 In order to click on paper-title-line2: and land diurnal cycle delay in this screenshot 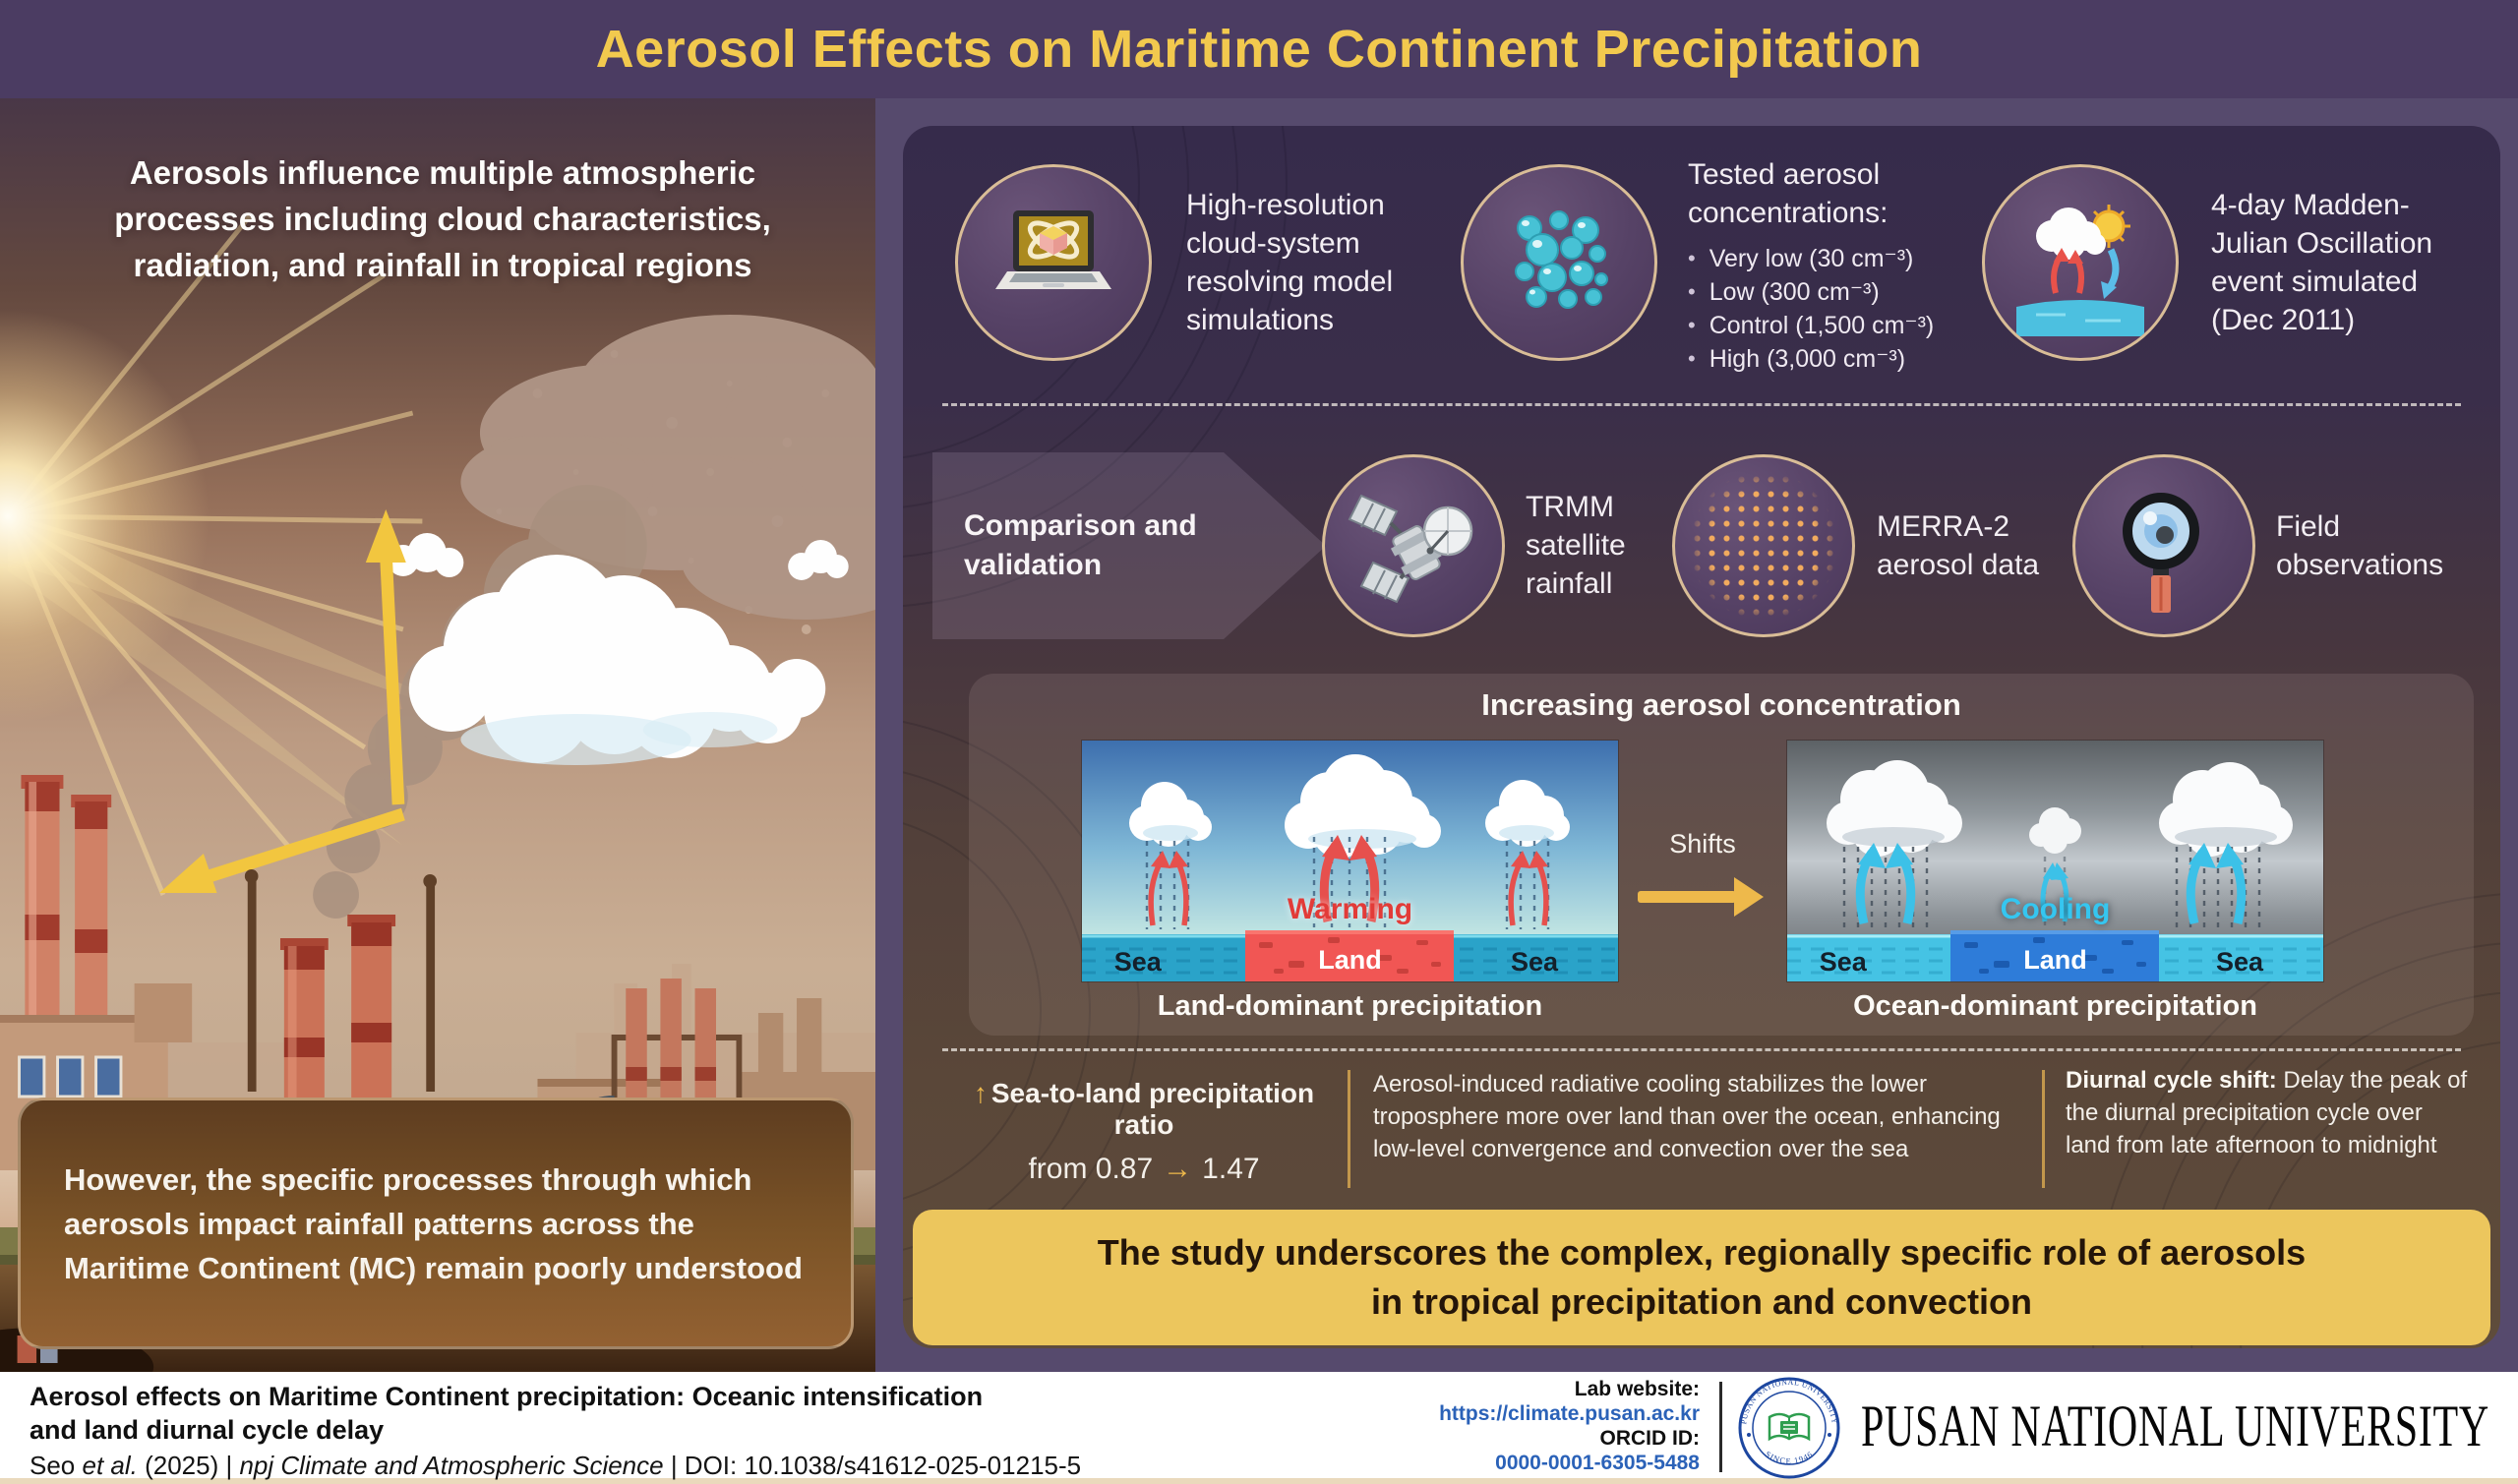, I will do `click(207, 1430)`.